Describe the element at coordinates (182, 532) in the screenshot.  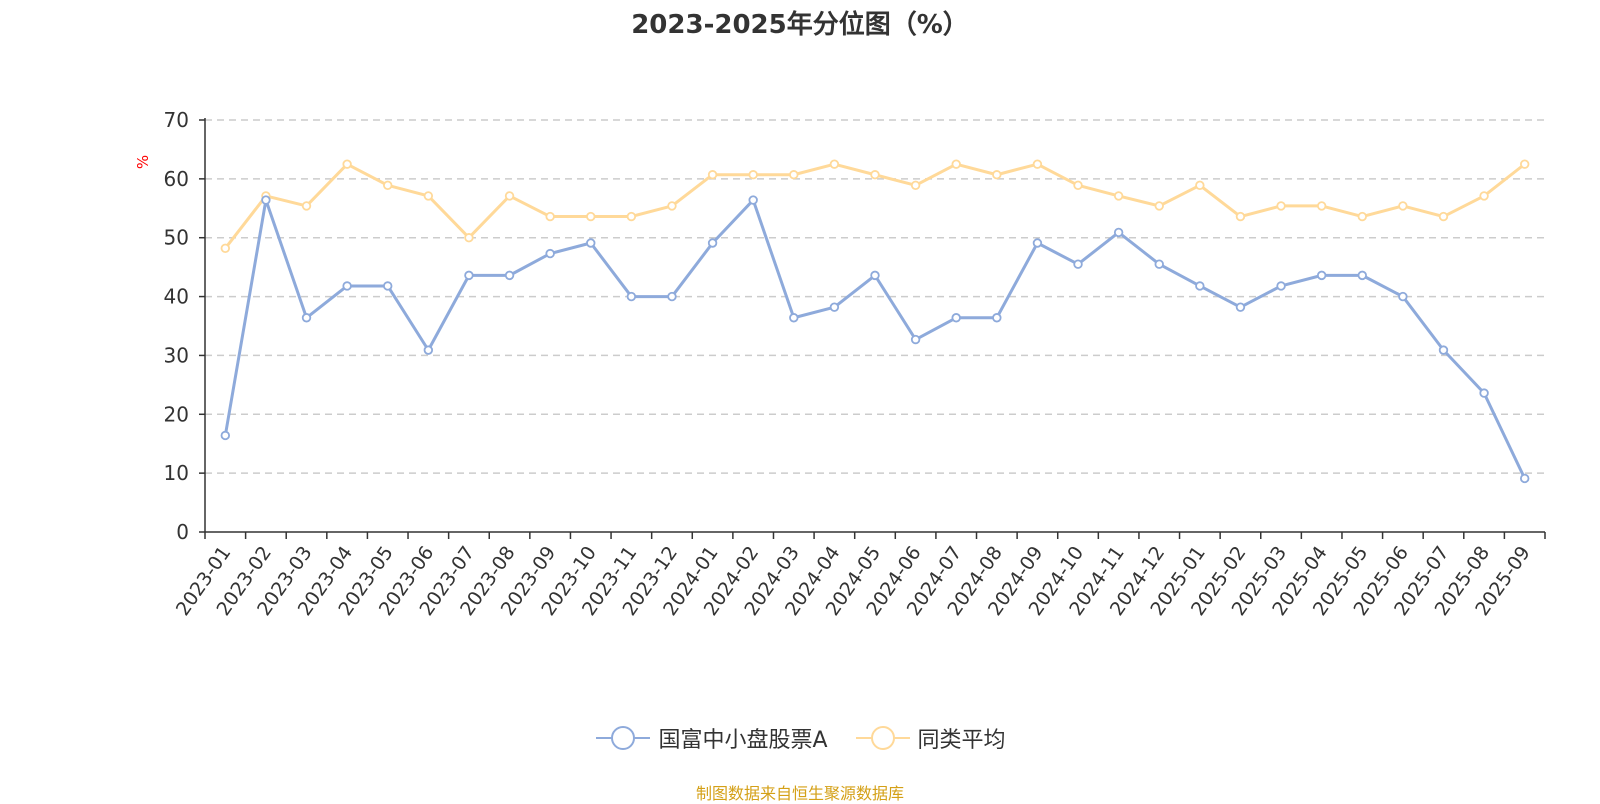
I see `y-tick-label: 0` at that location.